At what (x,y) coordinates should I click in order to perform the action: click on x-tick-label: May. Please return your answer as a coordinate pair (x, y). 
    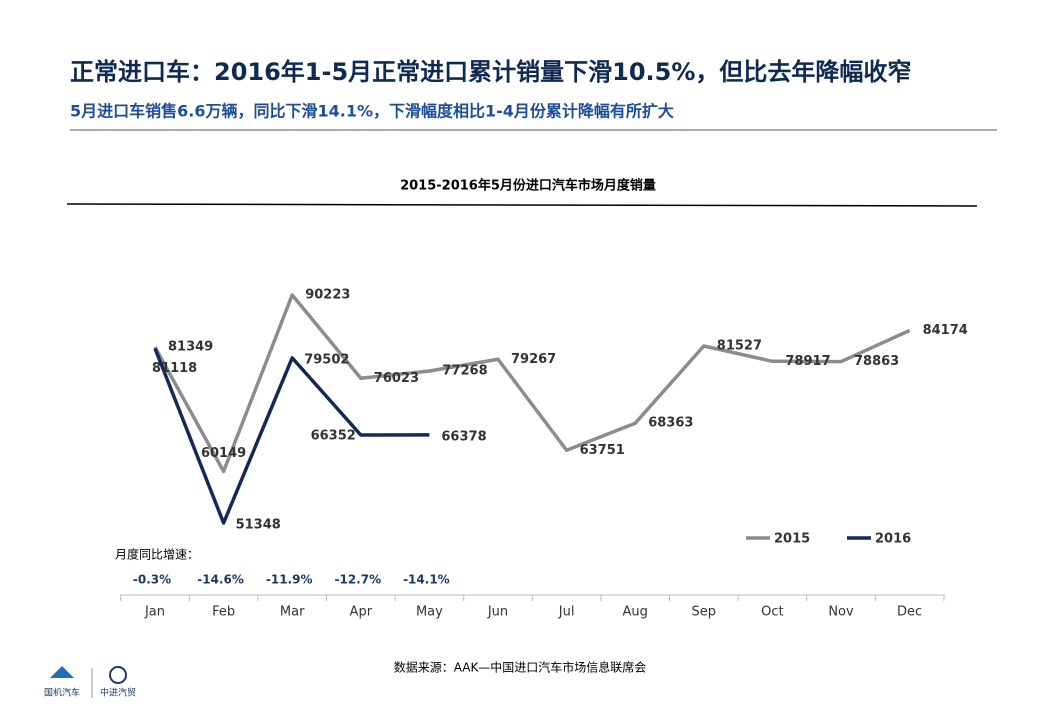
    Looking at the image, I should click on (429, 612).